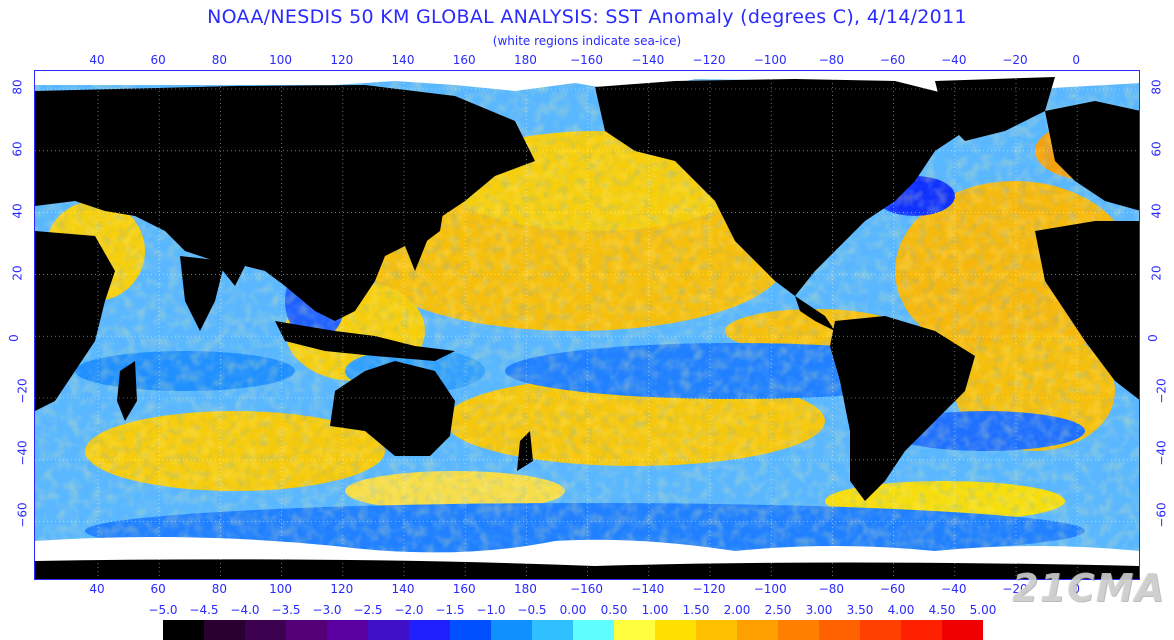 The image size is (1174, 640). I want to click on colorbar-tick-label: −3.0, so click(327, 610).